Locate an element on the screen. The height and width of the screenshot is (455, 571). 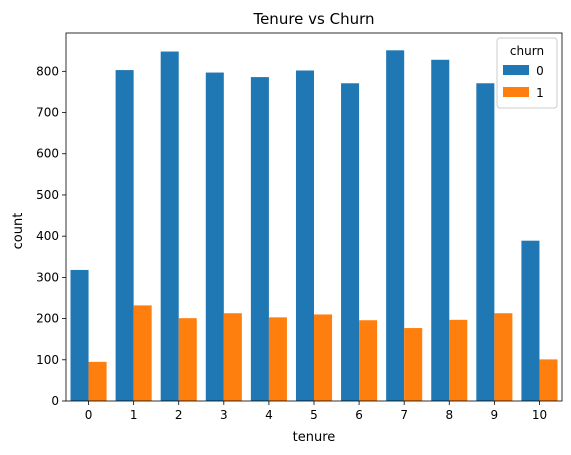
x-tick-label: 0 is located at coordinates (89, 415).